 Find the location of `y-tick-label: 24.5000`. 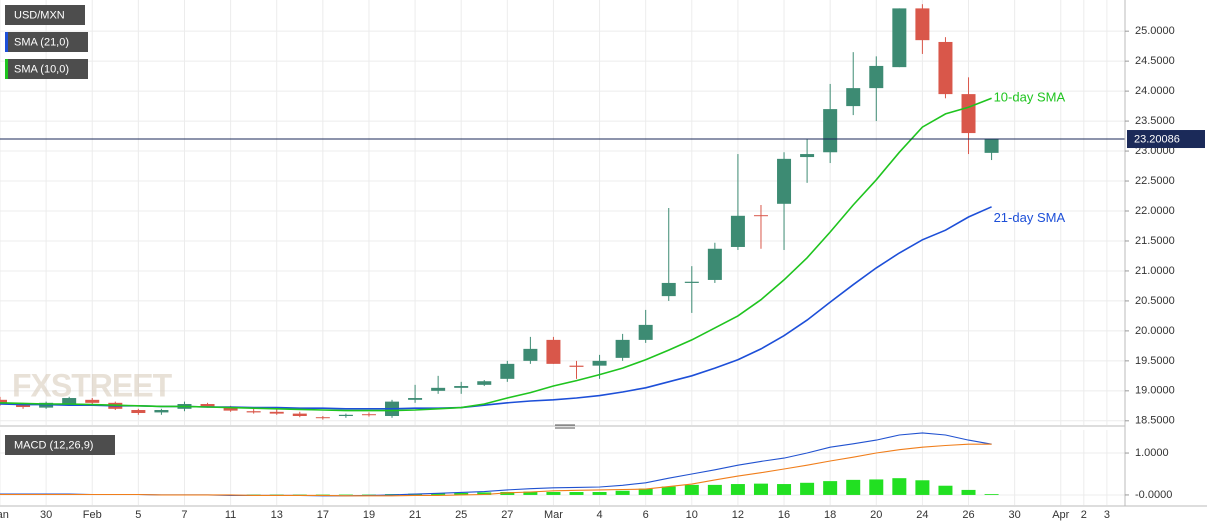

y-tick-label: 24.5000 is located at coordinates (1155, 61).